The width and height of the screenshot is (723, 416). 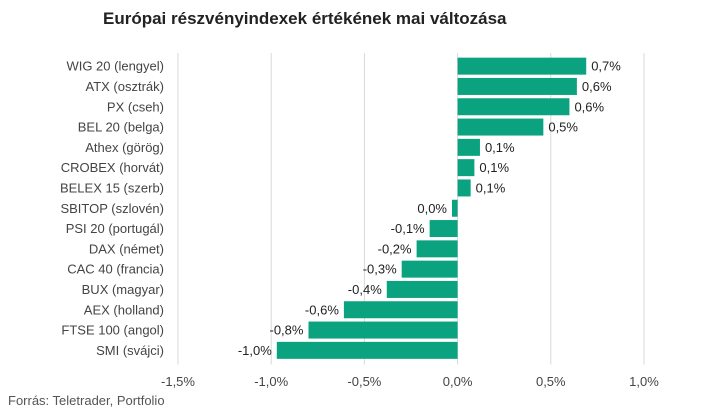 What do you see at coordinates (287, 330) in the screenshot?
I see `data-label: -0,8%` at bounding box center [287, 330].